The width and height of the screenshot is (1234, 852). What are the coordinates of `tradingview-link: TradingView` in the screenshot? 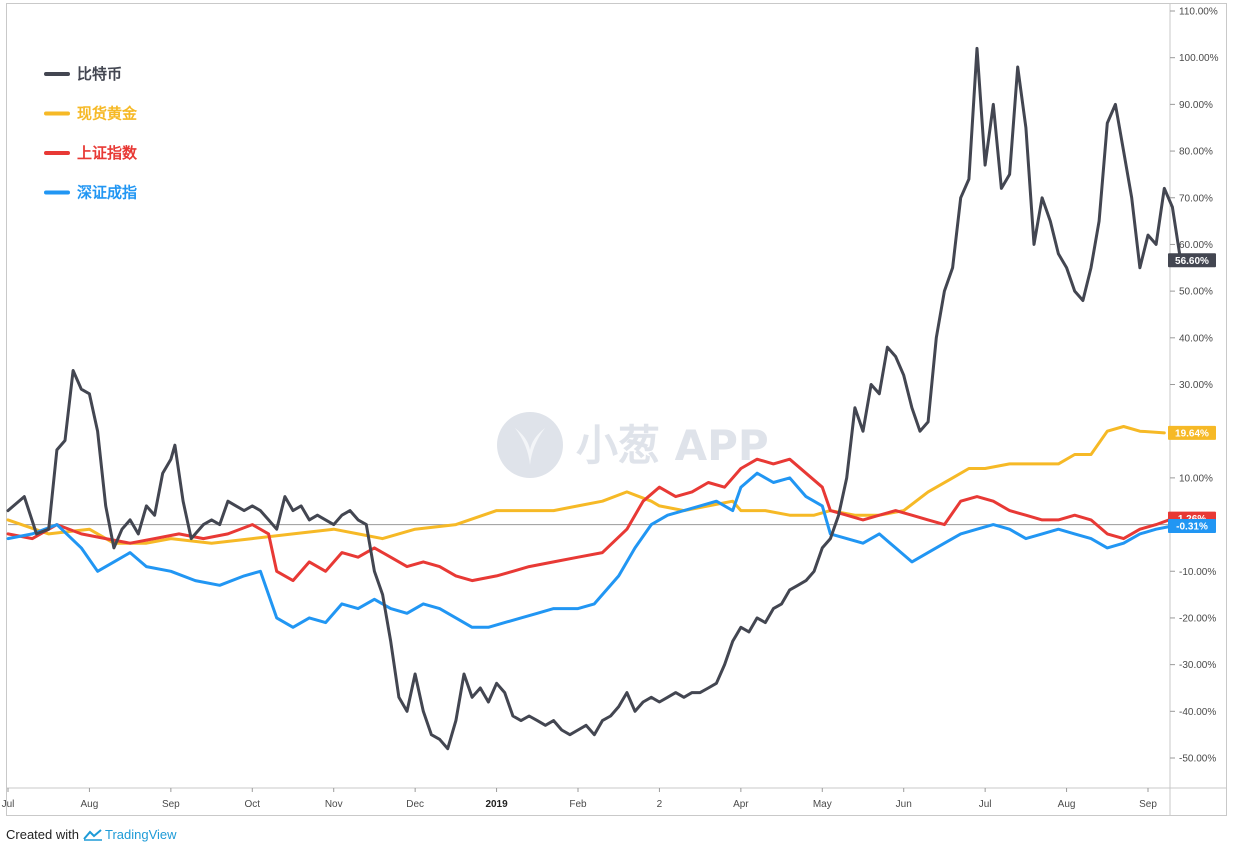 It's located at (140, 834).